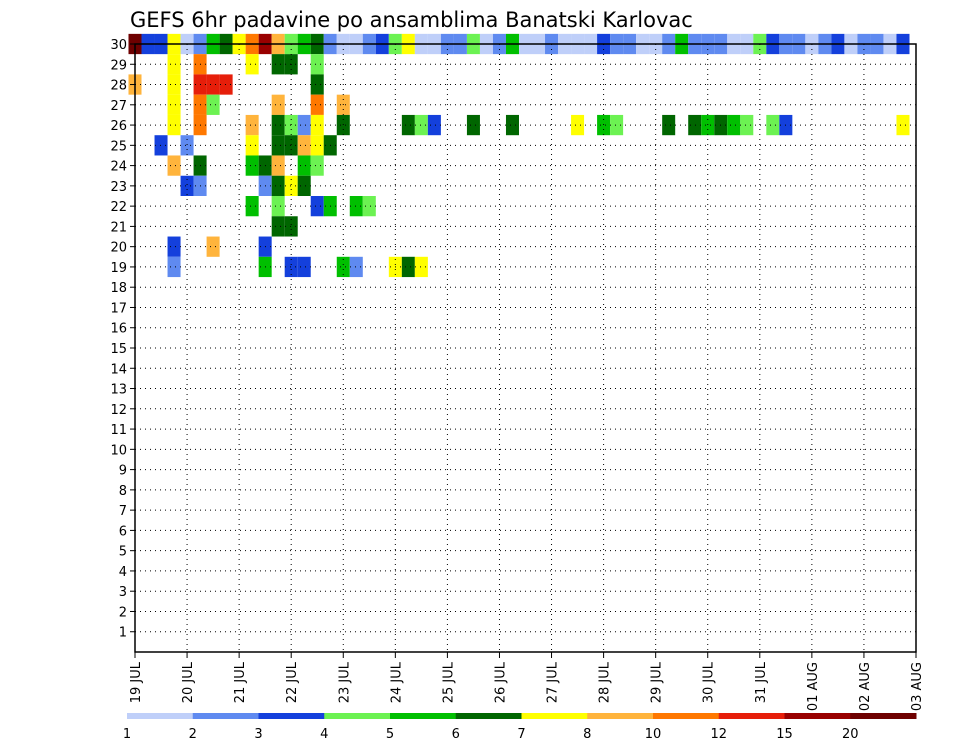 The height and width of the screenshot is (742, 960). I want to click on y-tick-label: 22, so click(118, 207).